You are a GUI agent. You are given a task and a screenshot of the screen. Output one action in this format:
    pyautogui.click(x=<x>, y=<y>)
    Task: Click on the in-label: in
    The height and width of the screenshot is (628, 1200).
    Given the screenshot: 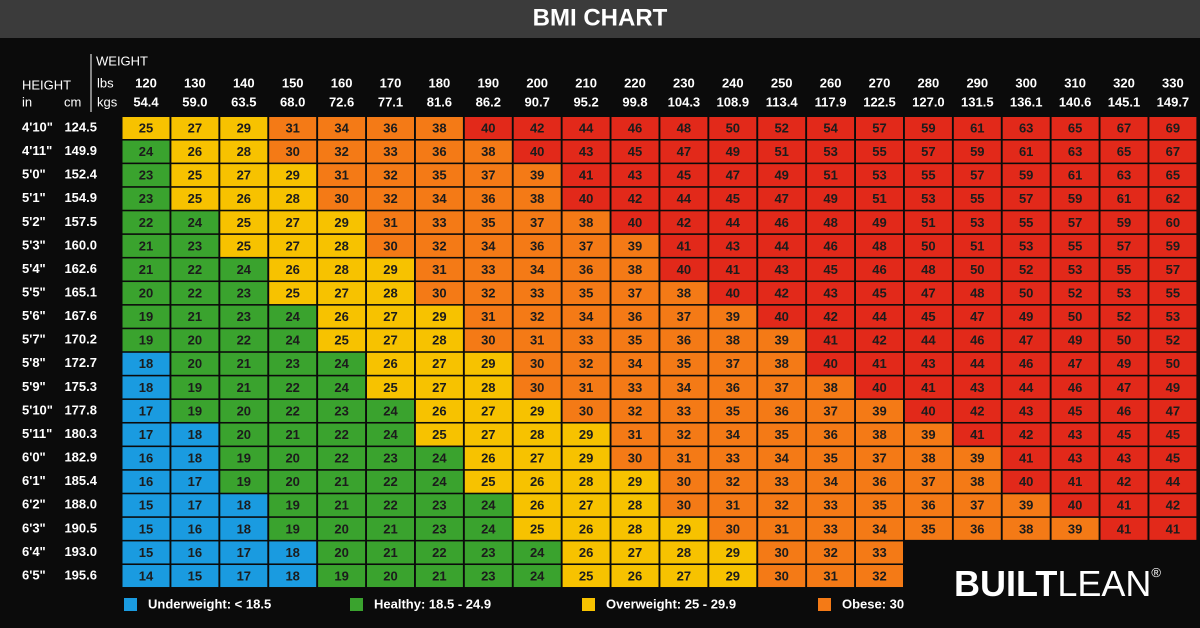 What is the action you would take?
    pyautogui.click(x=27, y=101)
    